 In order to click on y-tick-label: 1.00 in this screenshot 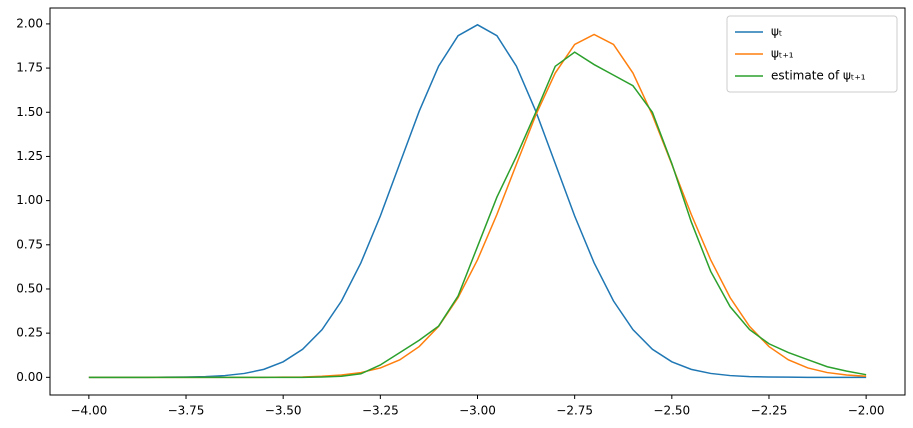, I will do `click(29, 200)`.